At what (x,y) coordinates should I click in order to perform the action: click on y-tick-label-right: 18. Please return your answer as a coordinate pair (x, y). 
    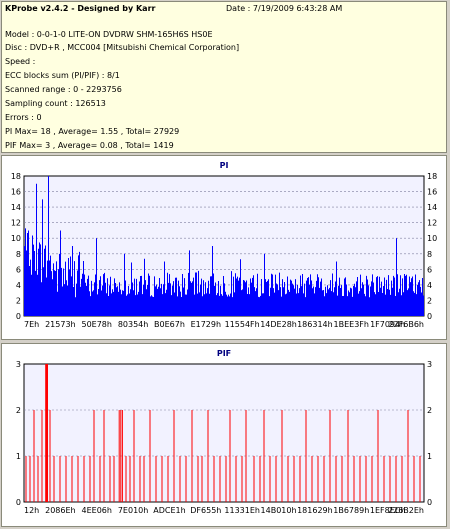
    Looking at the image, I should click on (432, 176).